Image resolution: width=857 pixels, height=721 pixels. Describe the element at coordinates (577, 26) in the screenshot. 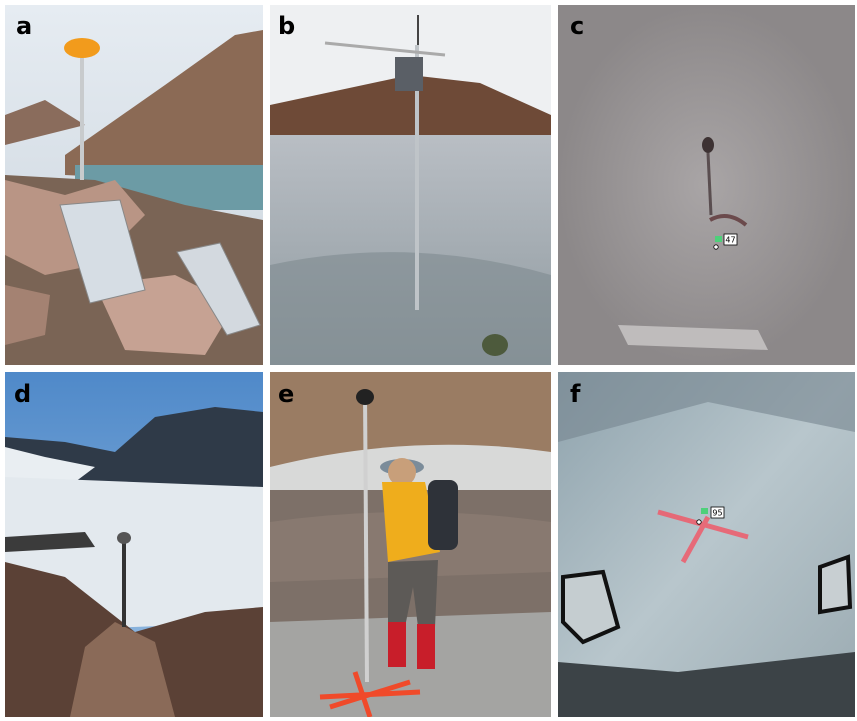

I see `panel-label: c` at that location.